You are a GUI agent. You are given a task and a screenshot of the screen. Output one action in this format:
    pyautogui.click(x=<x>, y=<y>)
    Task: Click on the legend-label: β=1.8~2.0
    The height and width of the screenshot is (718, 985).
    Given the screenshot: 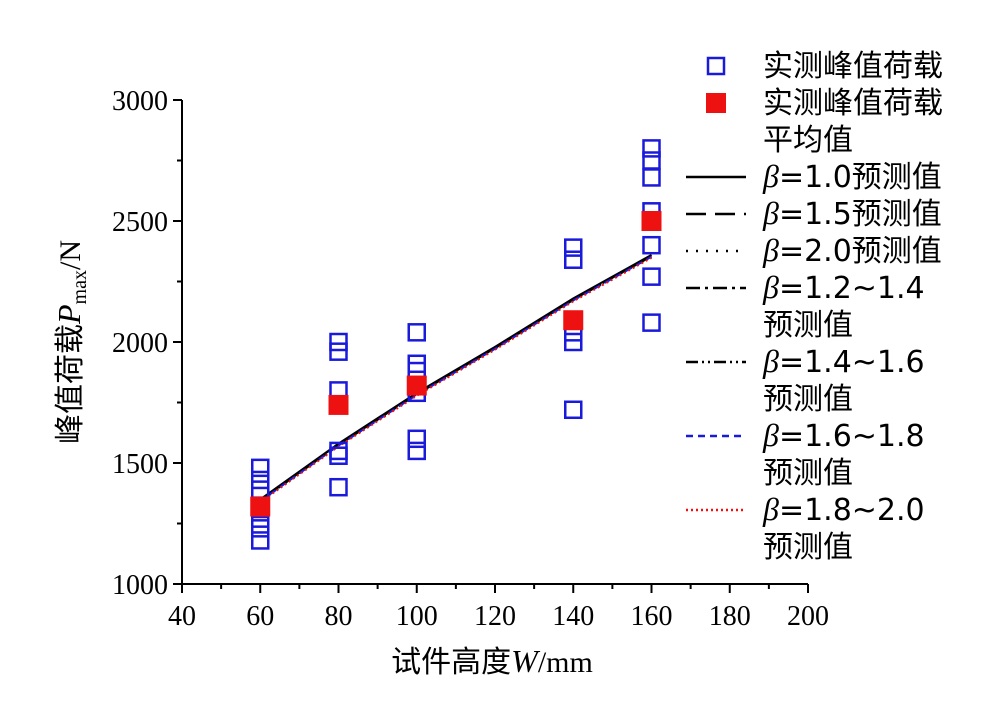 What is the action you would take?
    pyautogui.click(x=843, y=509)
    